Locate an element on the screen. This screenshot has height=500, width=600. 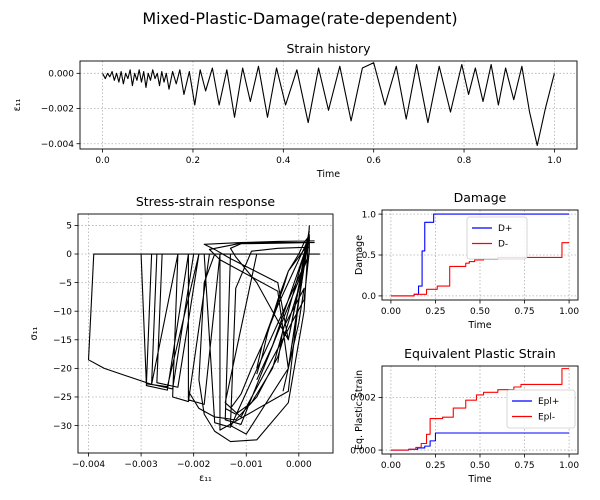
strain-xtick-label: 0.8 is located at coordinates (464, 161).